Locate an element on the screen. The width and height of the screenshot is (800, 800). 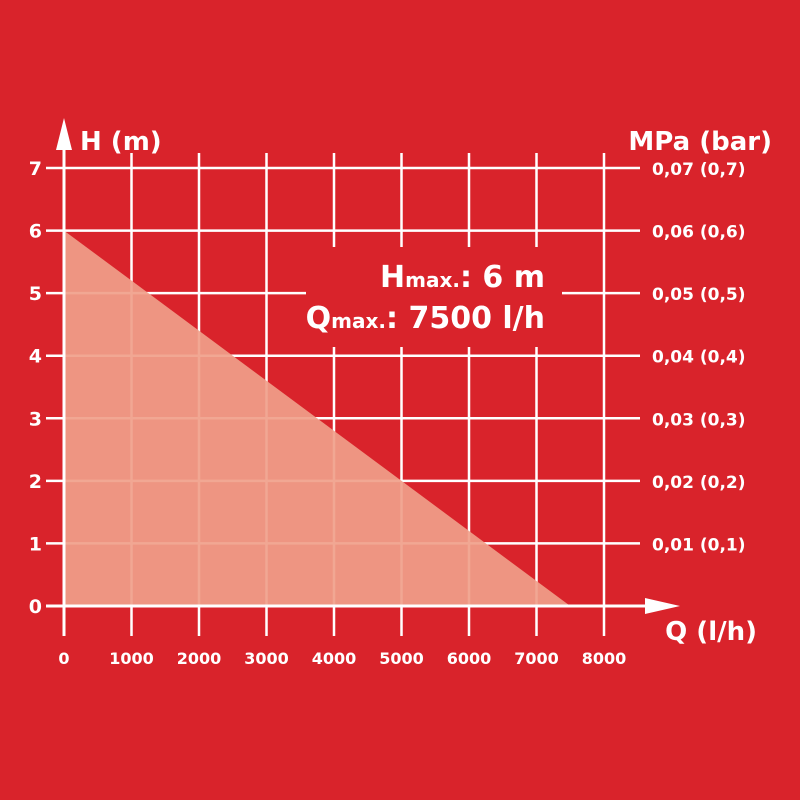
x-axis-label: Q (l/h) is located at coordinates (711, 632).